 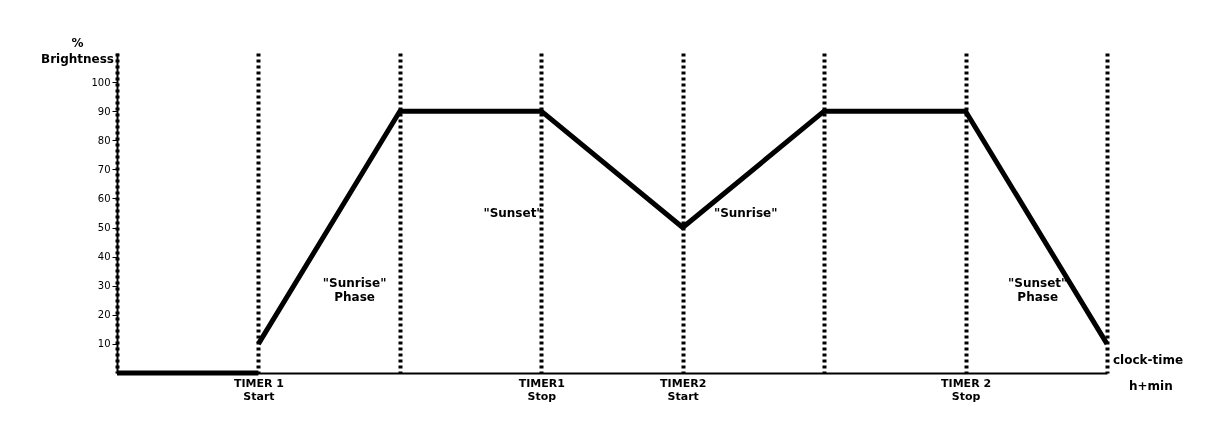 What do you see at coordinates (966, 389) in the screenshot?
I see `x-tick-label: TIMER 2 Stop` at bounding box center [966, 389].